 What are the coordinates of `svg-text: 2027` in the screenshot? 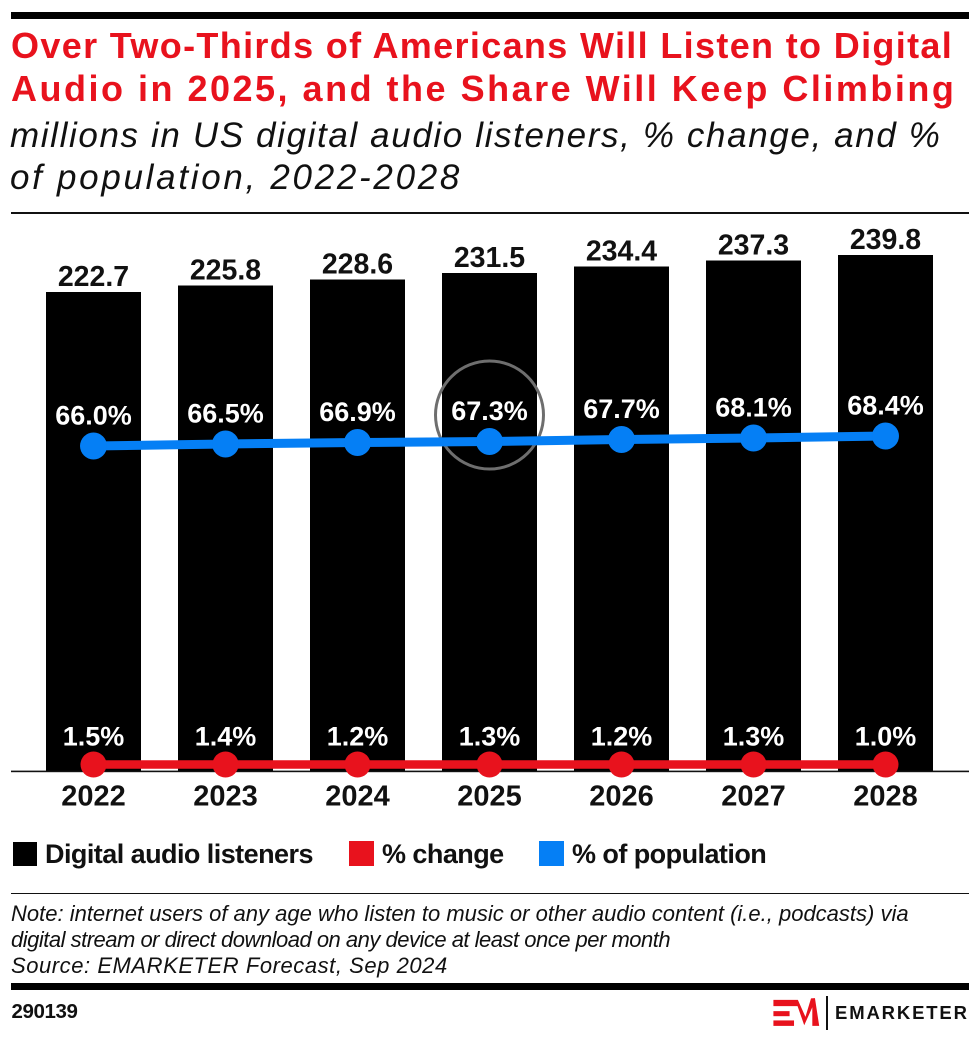 It's located at (753, 797).